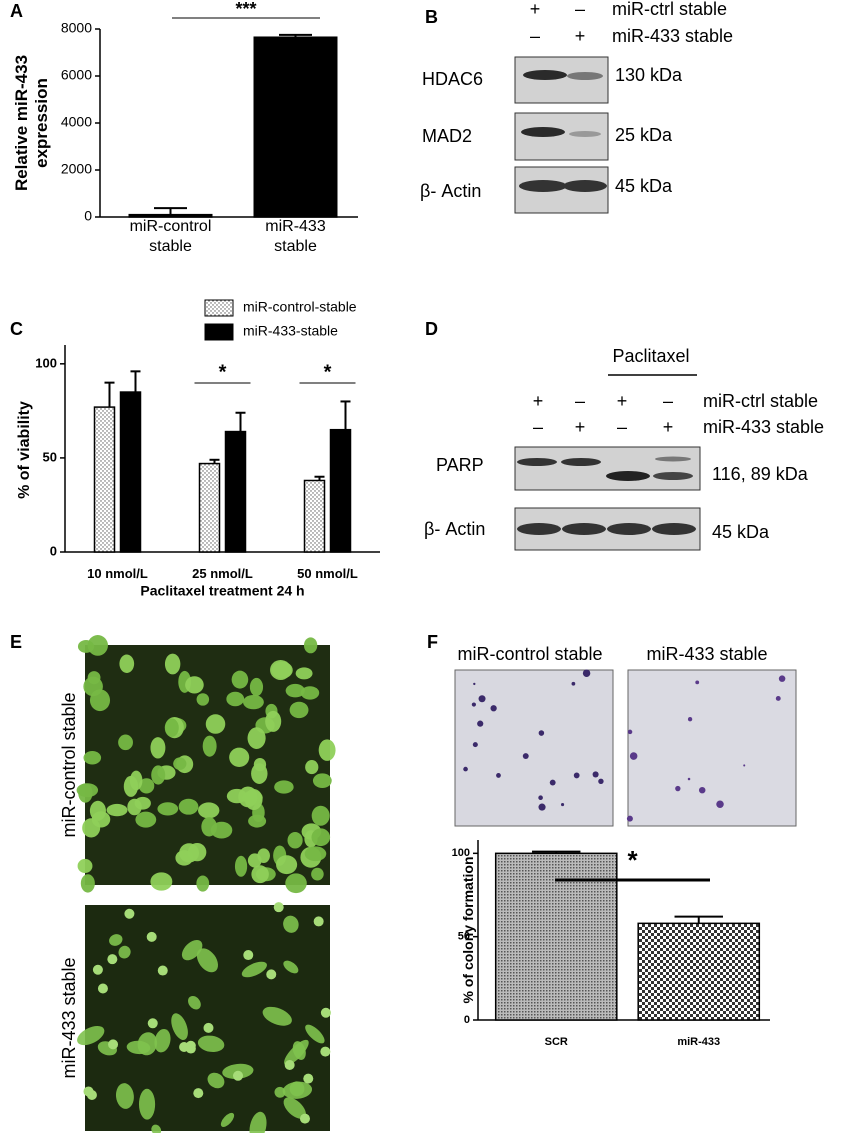  I want to click on panel-letter: D, so click(431, 329).